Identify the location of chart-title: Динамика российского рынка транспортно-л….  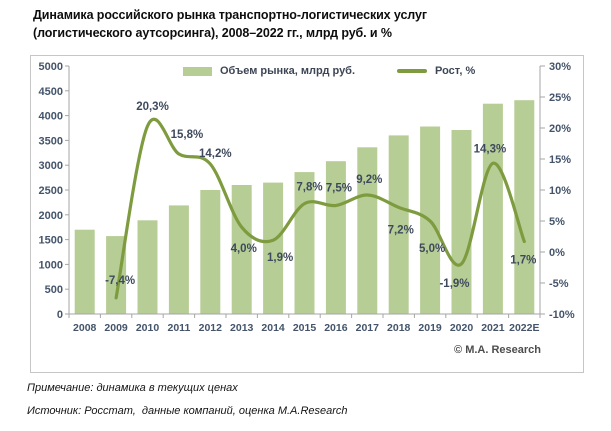
(303, 24).